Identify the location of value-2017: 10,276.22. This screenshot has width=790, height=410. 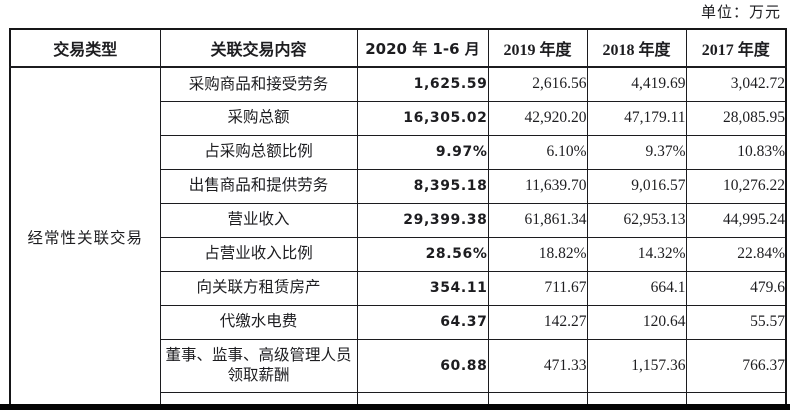
(736, 186).